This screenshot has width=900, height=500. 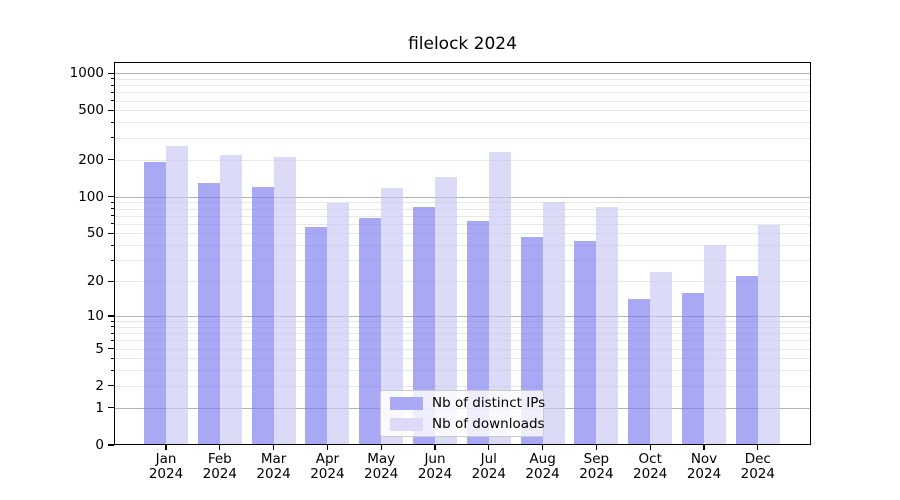 What do you see at coordinates (757, 459) in the screenshot?
I see `x-tick-month: Dec` at bounding box center [757, 459].